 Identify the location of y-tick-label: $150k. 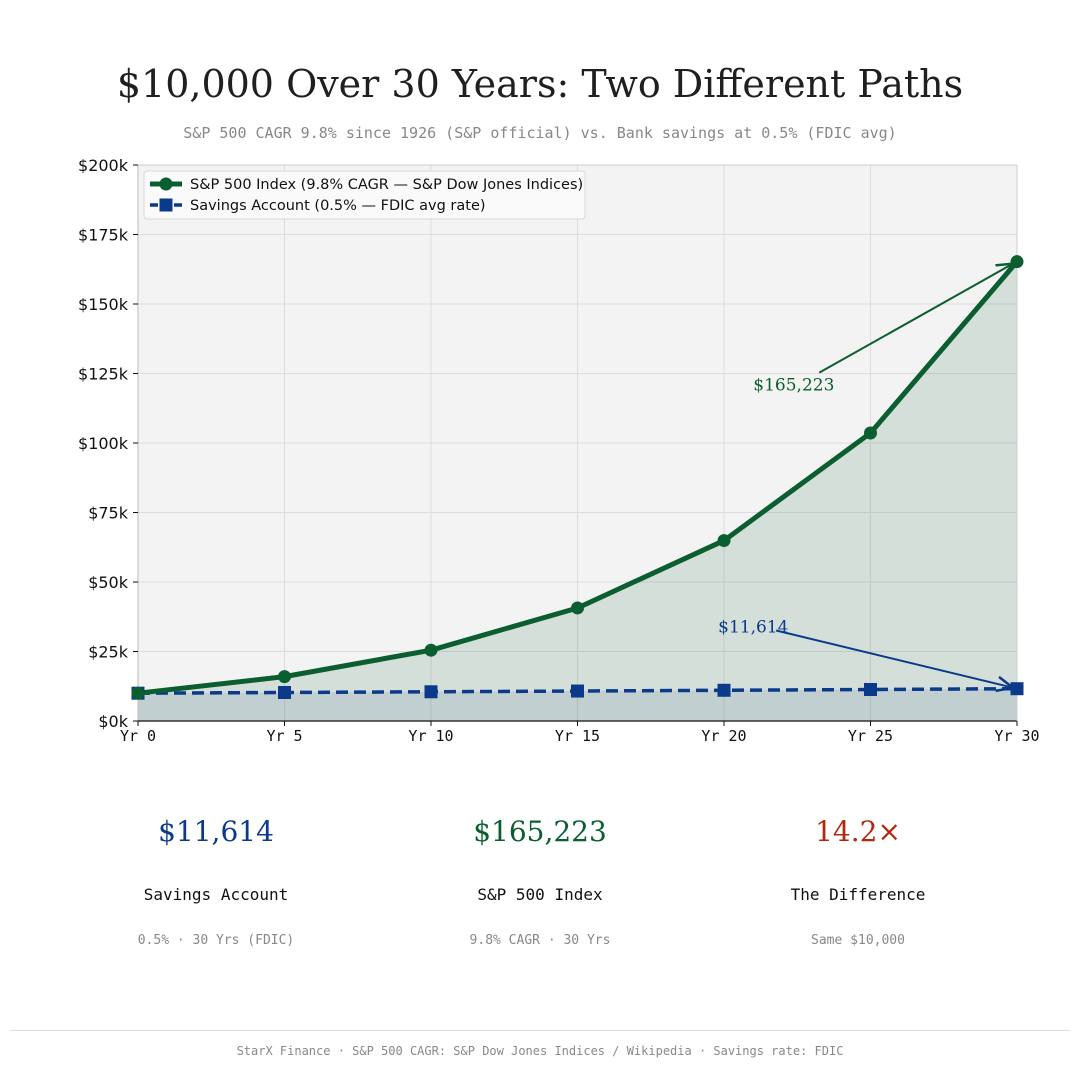
(103, 304).